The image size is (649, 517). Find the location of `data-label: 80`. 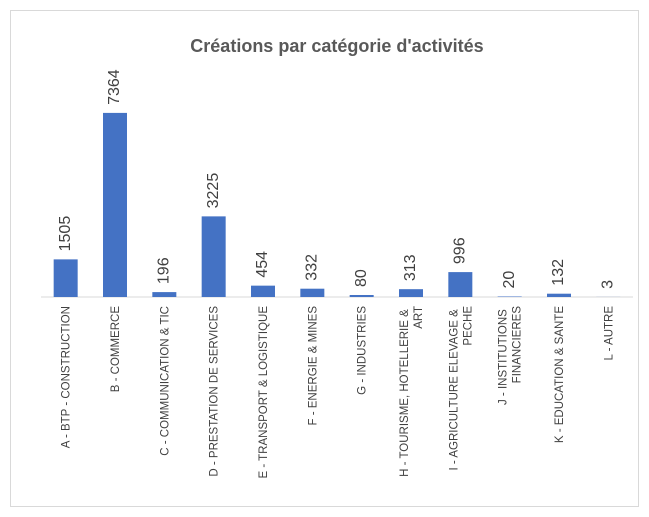

data-label: 80 is located at coordinates (361, 278).